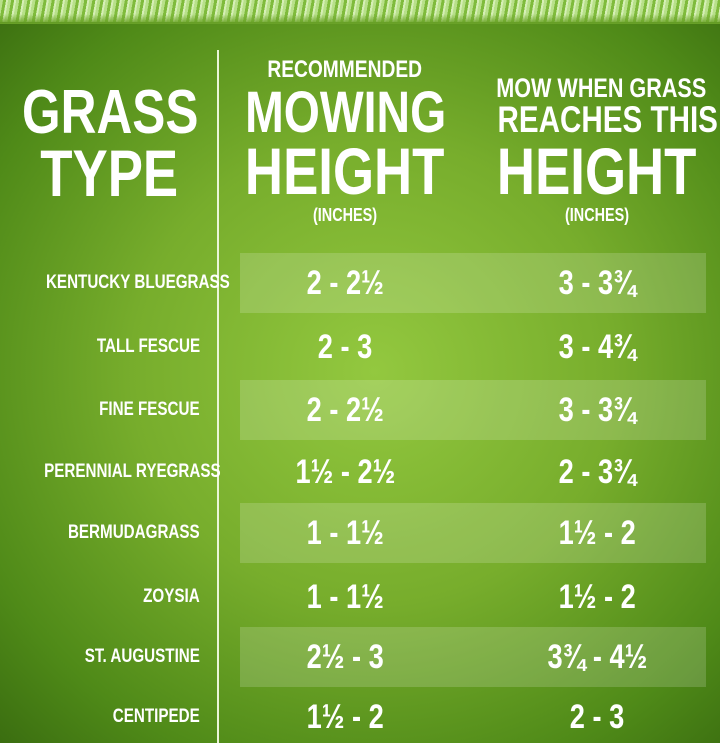 The height and width of the screenshot is (743, 720). I want to click on row-name-text: FINE FESCUE, so click(150, 409).